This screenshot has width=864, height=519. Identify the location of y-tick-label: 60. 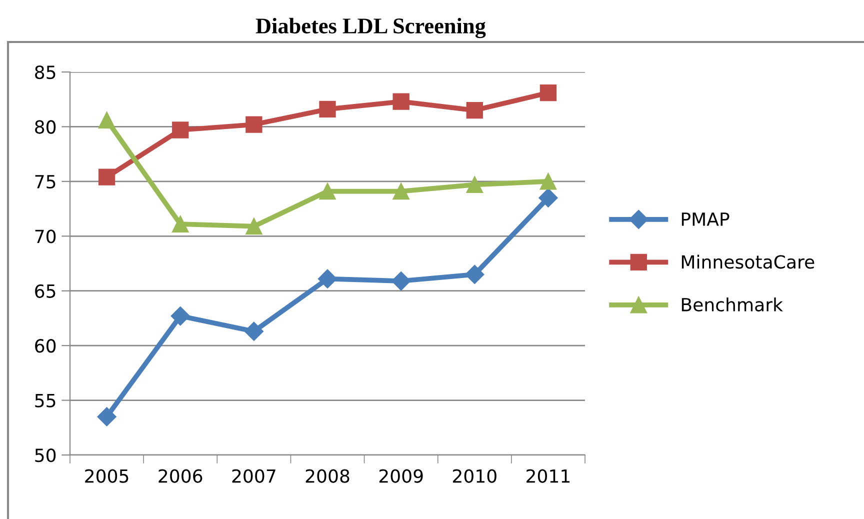
(45, 346).